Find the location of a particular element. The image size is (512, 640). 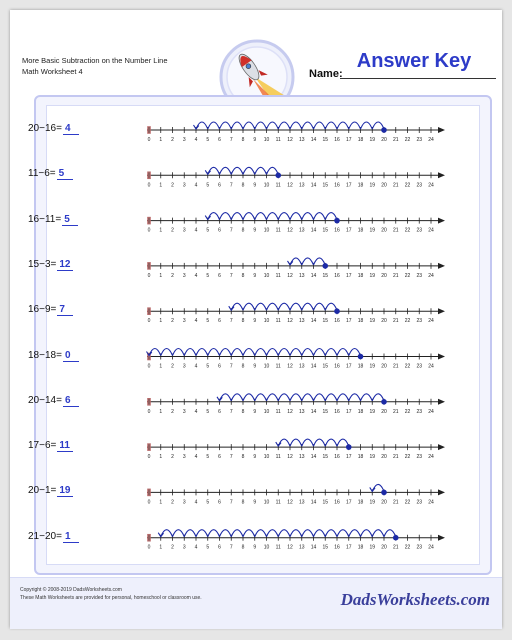

answer-field: 6 is located at coordinates (70, 401).